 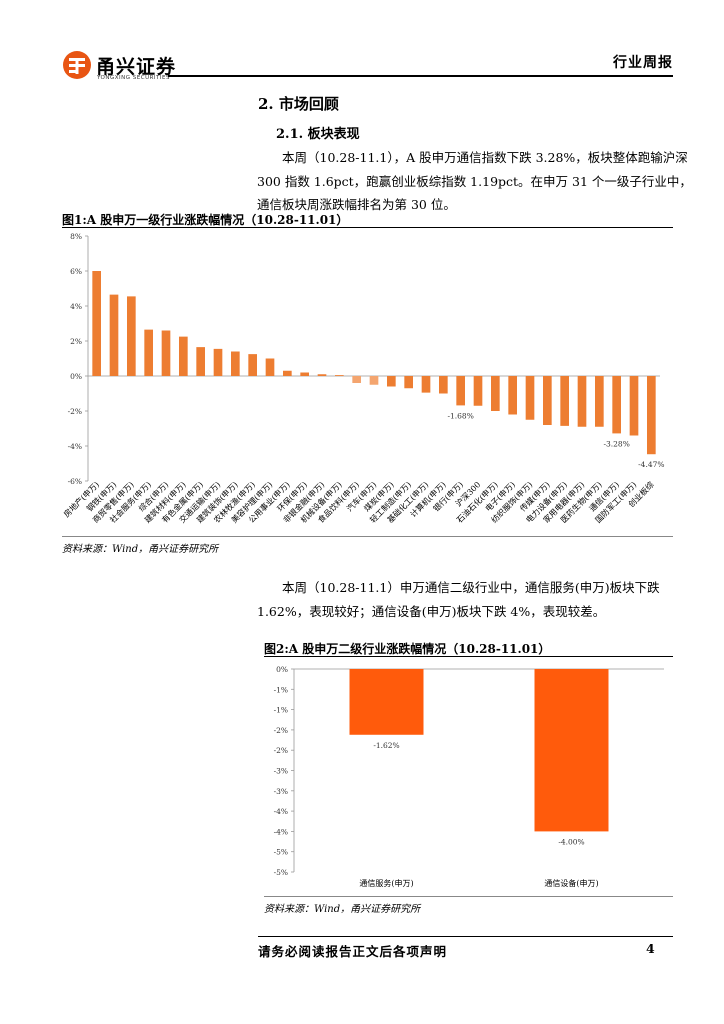 I want to click on report-type: 行业周报, so click(x=643, y=63).